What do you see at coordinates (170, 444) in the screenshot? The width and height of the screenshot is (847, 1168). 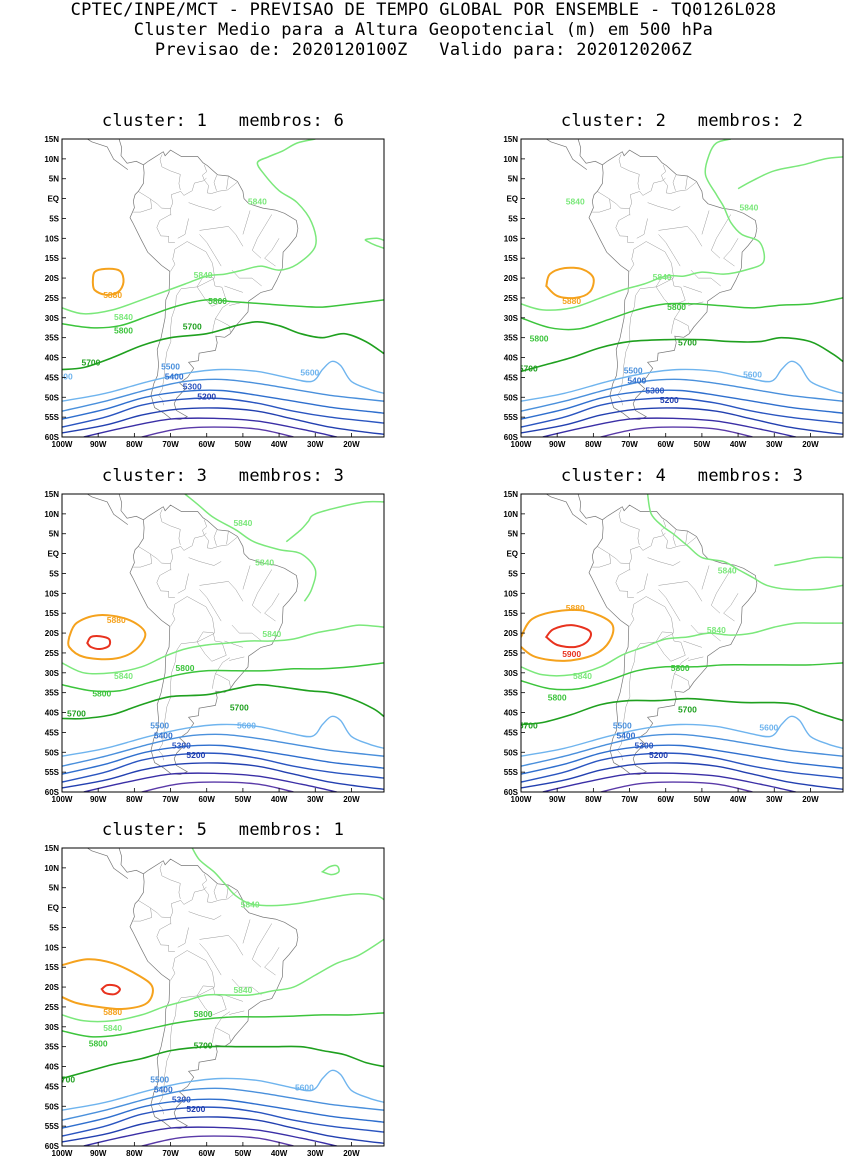 I see `lon-tick-label: 70W` at bounding box center [170, 444].